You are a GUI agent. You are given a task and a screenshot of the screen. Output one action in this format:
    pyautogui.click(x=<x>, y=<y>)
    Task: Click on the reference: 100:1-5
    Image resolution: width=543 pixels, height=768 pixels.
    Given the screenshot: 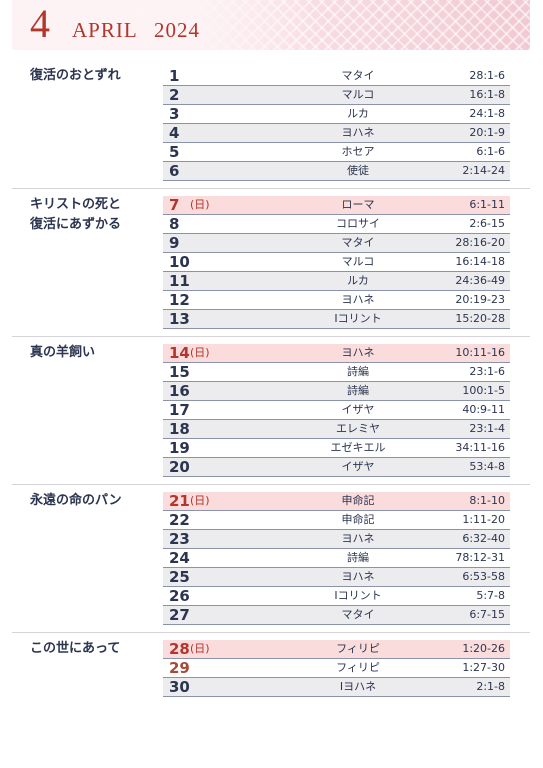 What is the action you would take?
    pyautogui.click(x=483, y=390)
    